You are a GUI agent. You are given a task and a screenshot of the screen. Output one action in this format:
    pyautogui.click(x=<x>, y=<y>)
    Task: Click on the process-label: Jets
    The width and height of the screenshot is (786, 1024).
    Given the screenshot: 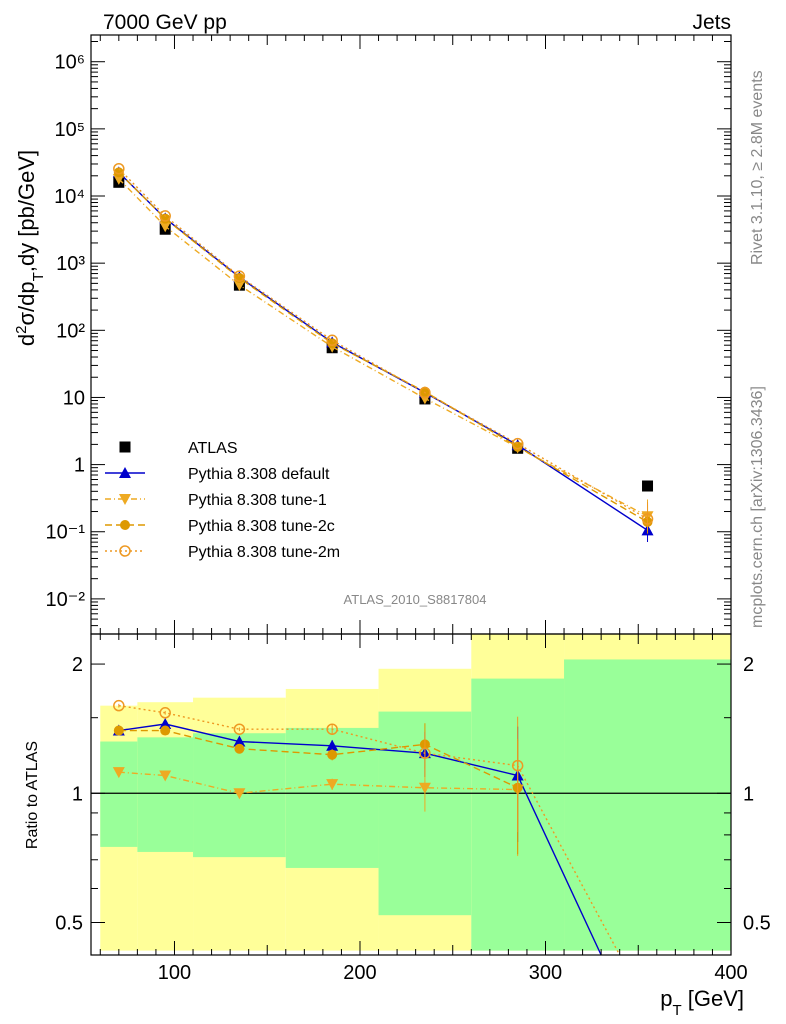 What is the action you would take?
    pyautogui.click(x=711, y=22)
    